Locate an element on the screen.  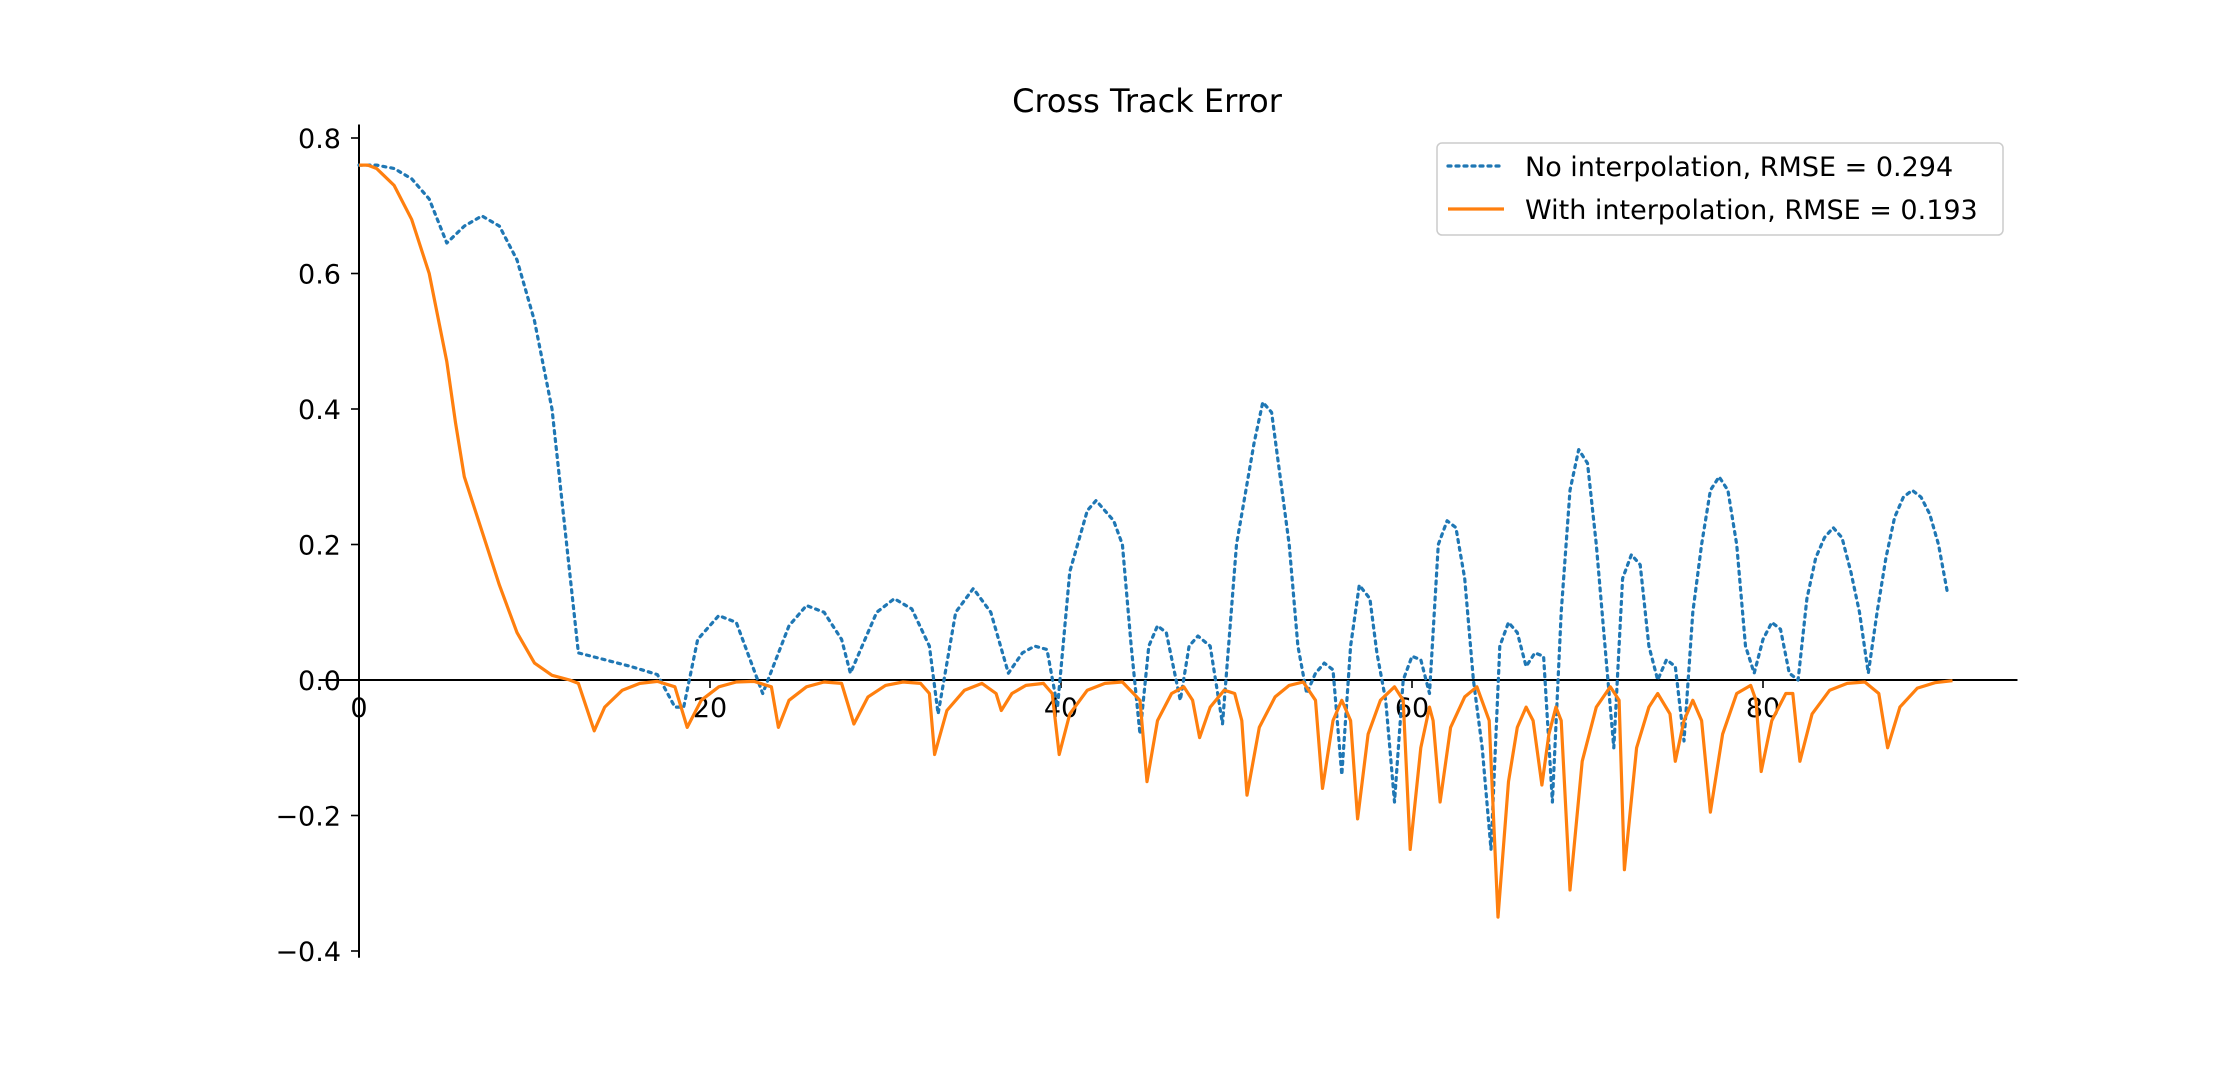
legend-label: No interpolation, RMSE = 0.294 is located at coordinates (1739, 167).